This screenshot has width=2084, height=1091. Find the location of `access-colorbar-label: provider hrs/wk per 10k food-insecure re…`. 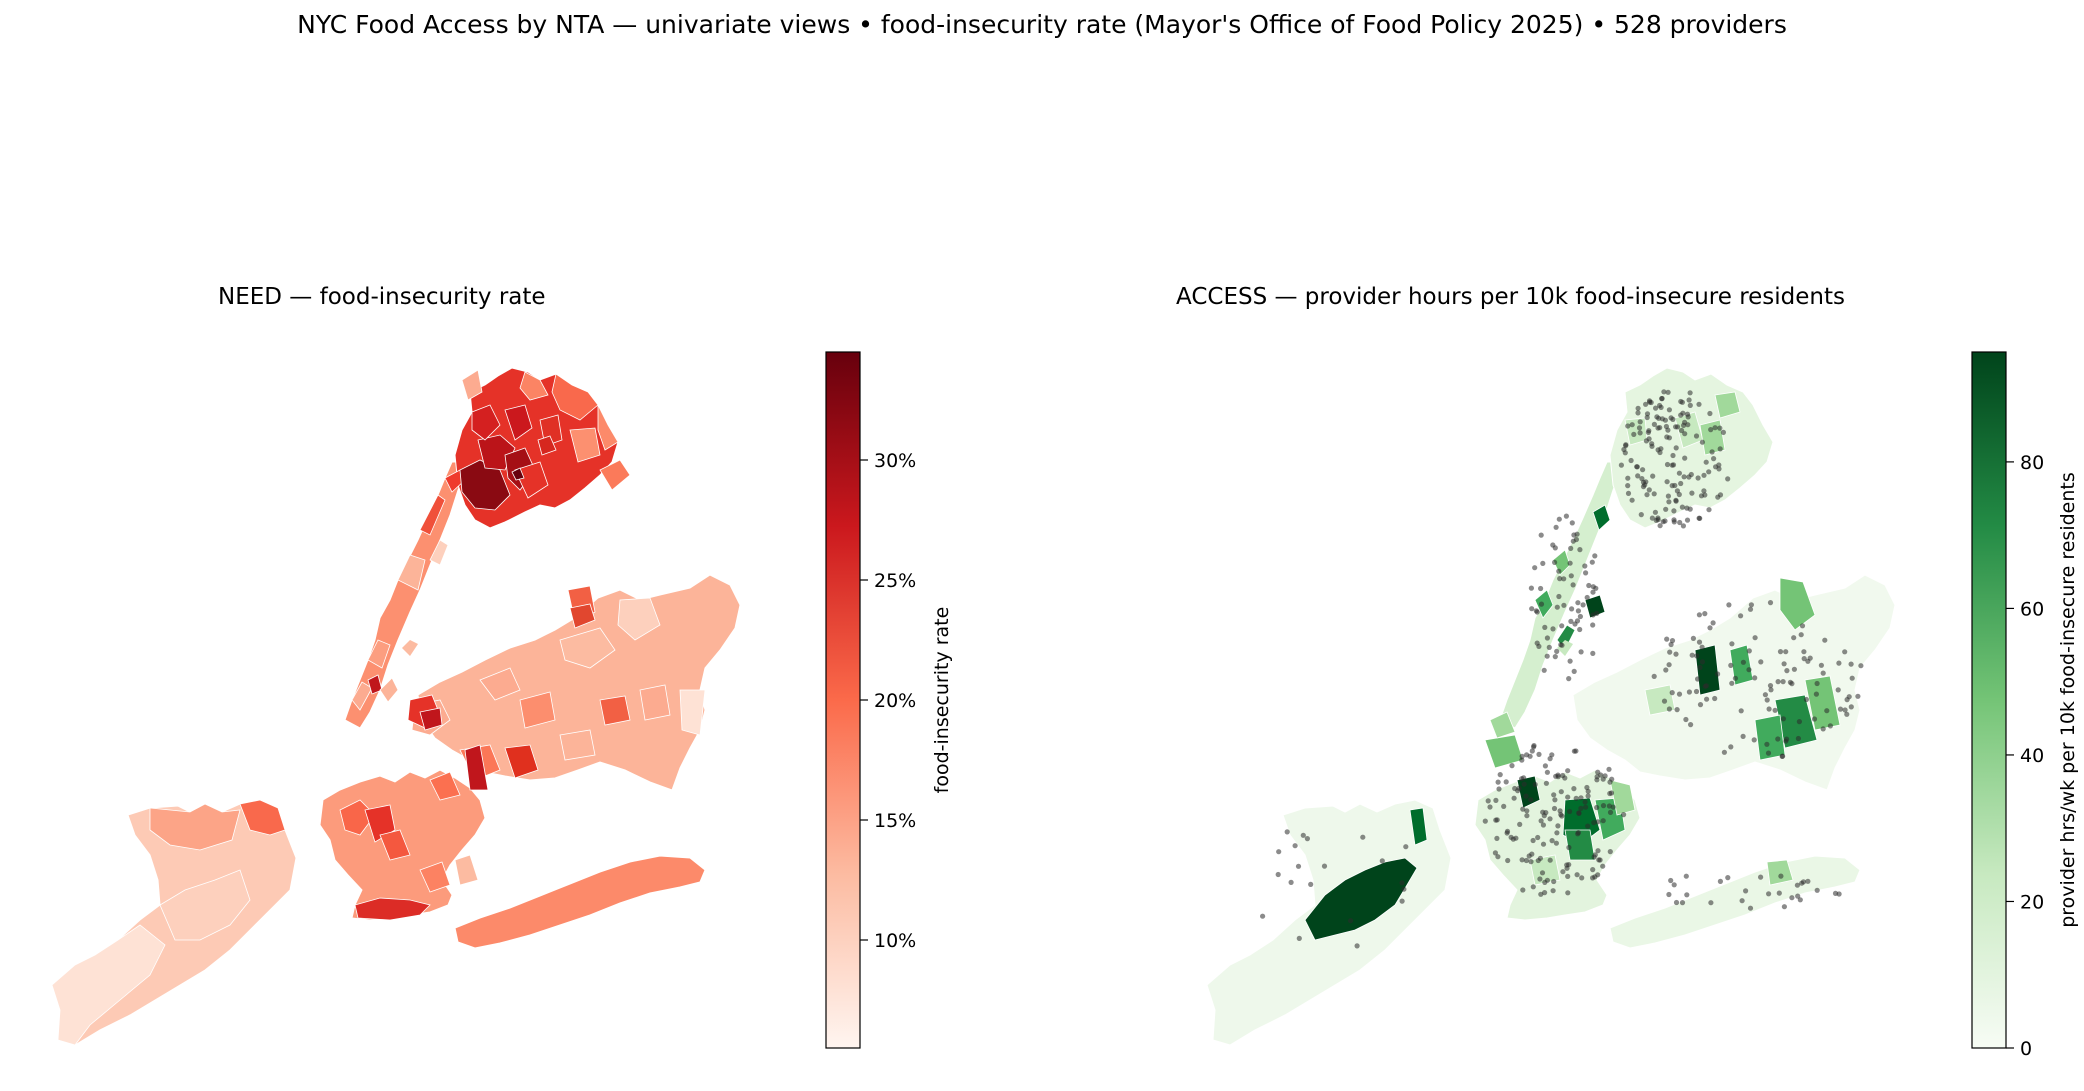

access-colorbar-label: provider hrs/wk per 10k food-insecure re… is located at coordinates (2068, 700).